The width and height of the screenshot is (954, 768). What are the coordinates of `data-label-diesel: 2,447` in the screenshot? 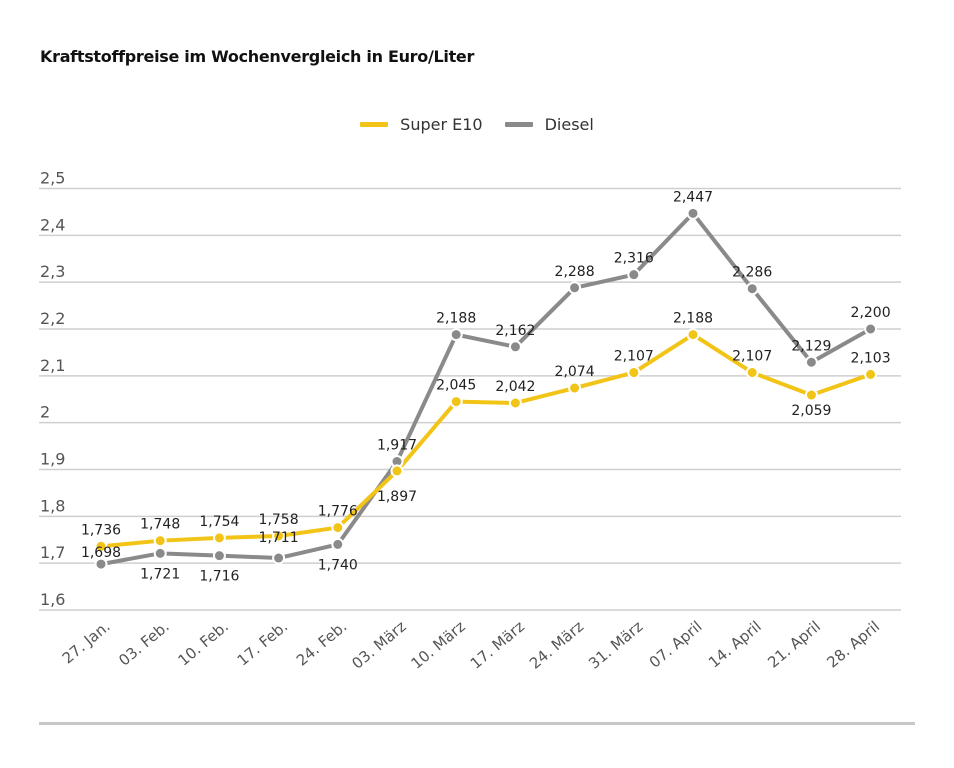 It's located at (693, 197).